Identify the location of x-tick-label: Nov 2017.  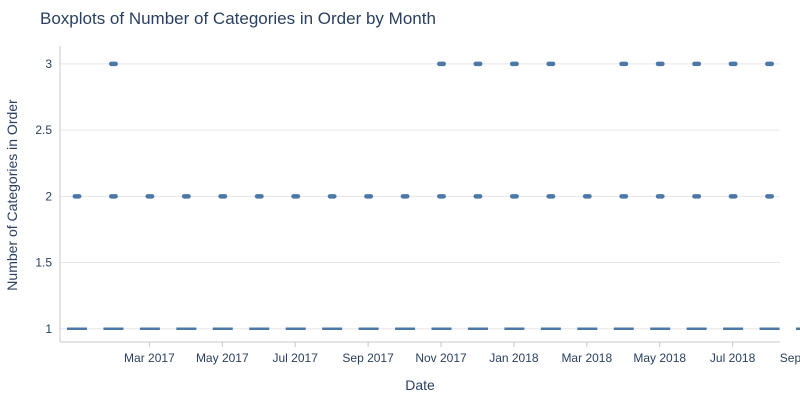
(441, 358).